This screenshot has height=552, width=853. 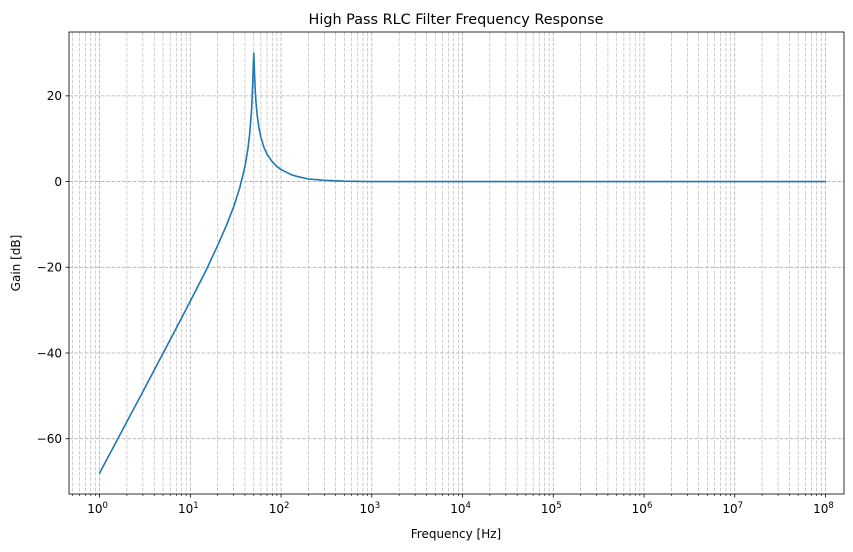 What do you see at coordinates (16, 263) in the screenshot?
I see `y-axis-label: Gain [dB]` at bounding box center [16, 263].